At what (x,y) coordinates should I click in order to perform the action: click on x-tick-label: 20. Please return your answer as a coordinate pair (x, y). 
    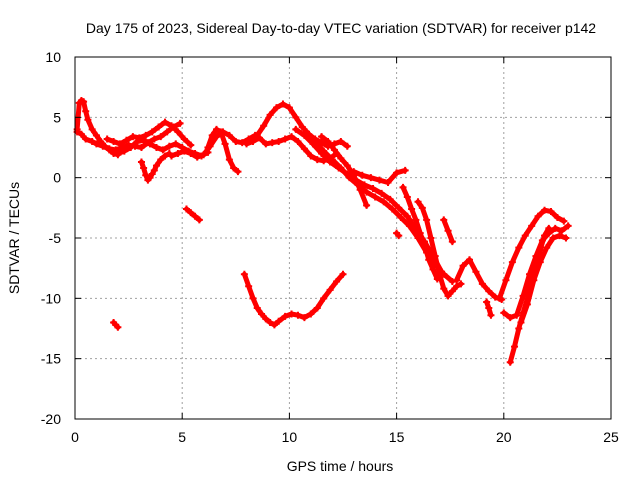
    Looking at the image, I should click on (504, 437).